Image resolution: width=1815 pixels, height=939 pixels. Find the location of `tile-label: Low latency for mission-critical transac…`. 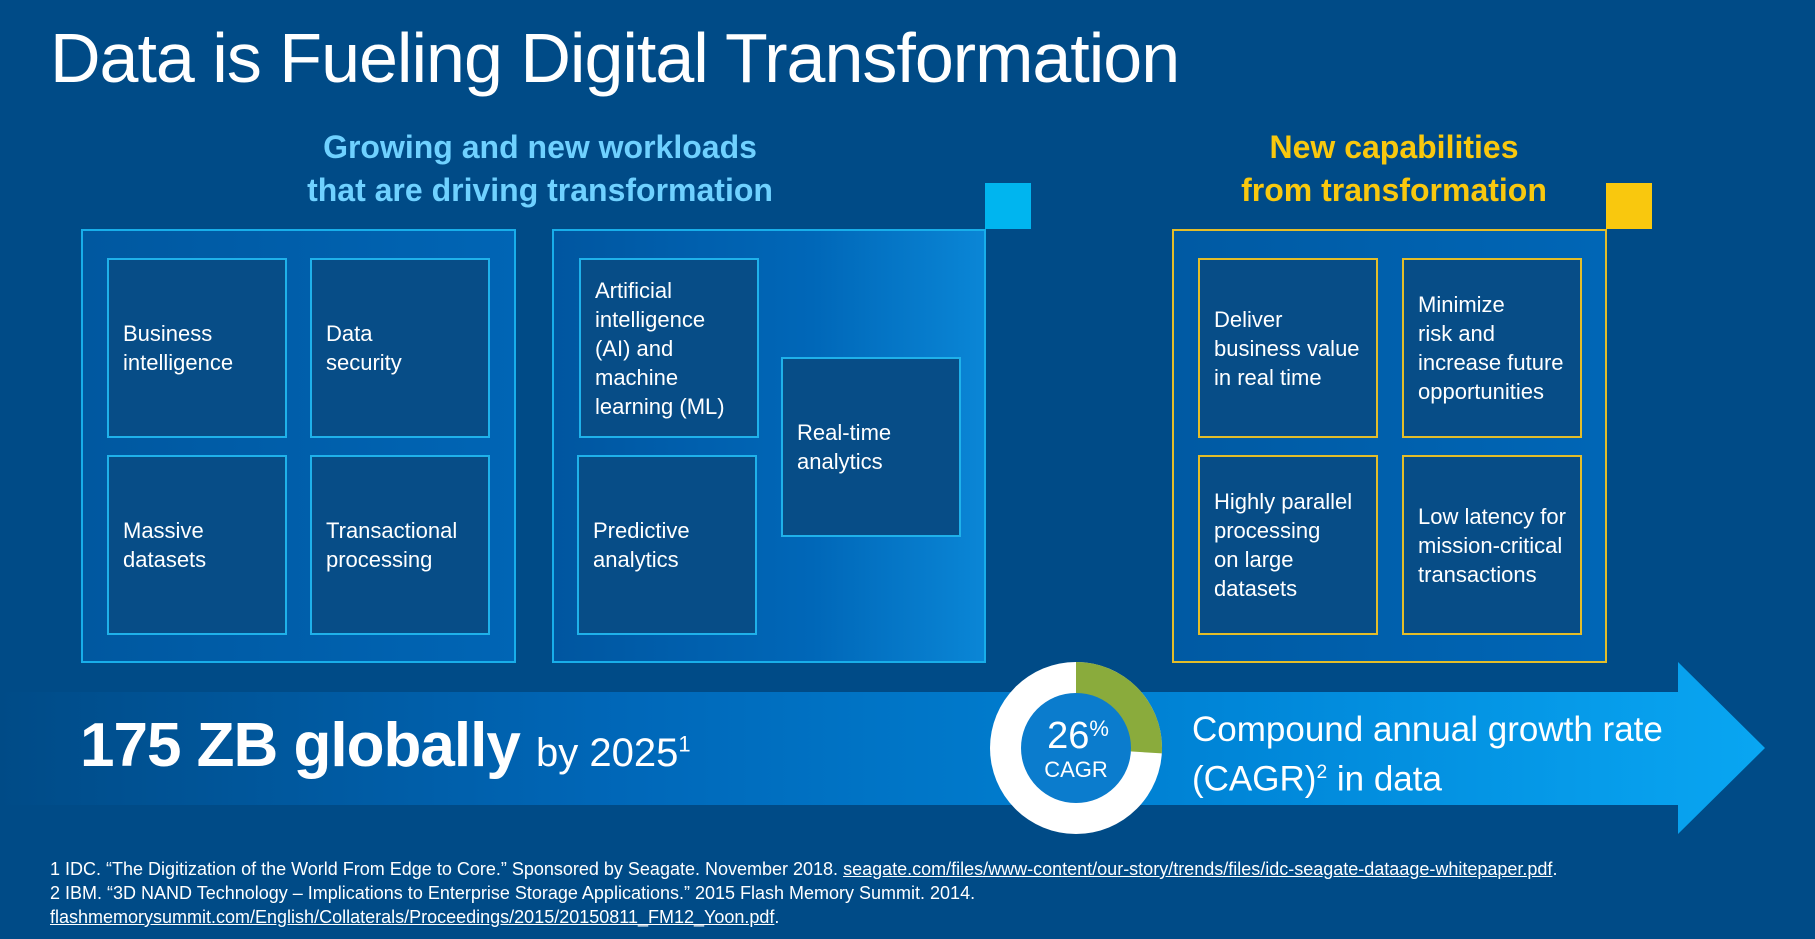

tile-label: Low latency for mission-critical transac… is located at coordinates (1492, 545).